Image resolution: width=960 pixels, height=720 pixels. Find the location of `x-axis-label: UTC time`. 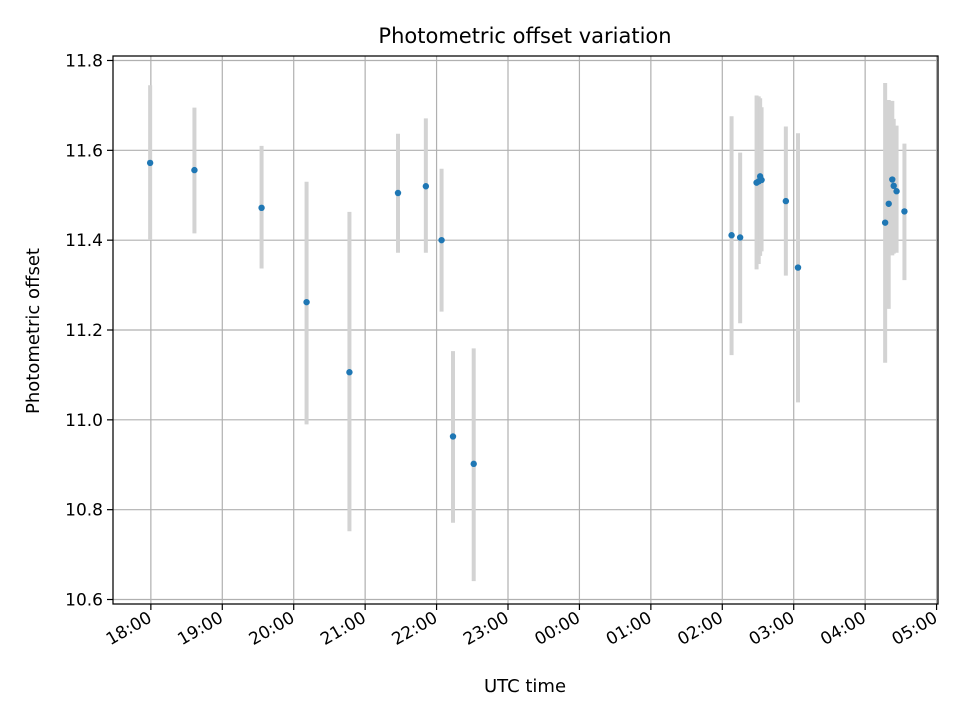

x-axis-label: UTC time is located at coordinates (525, 686).